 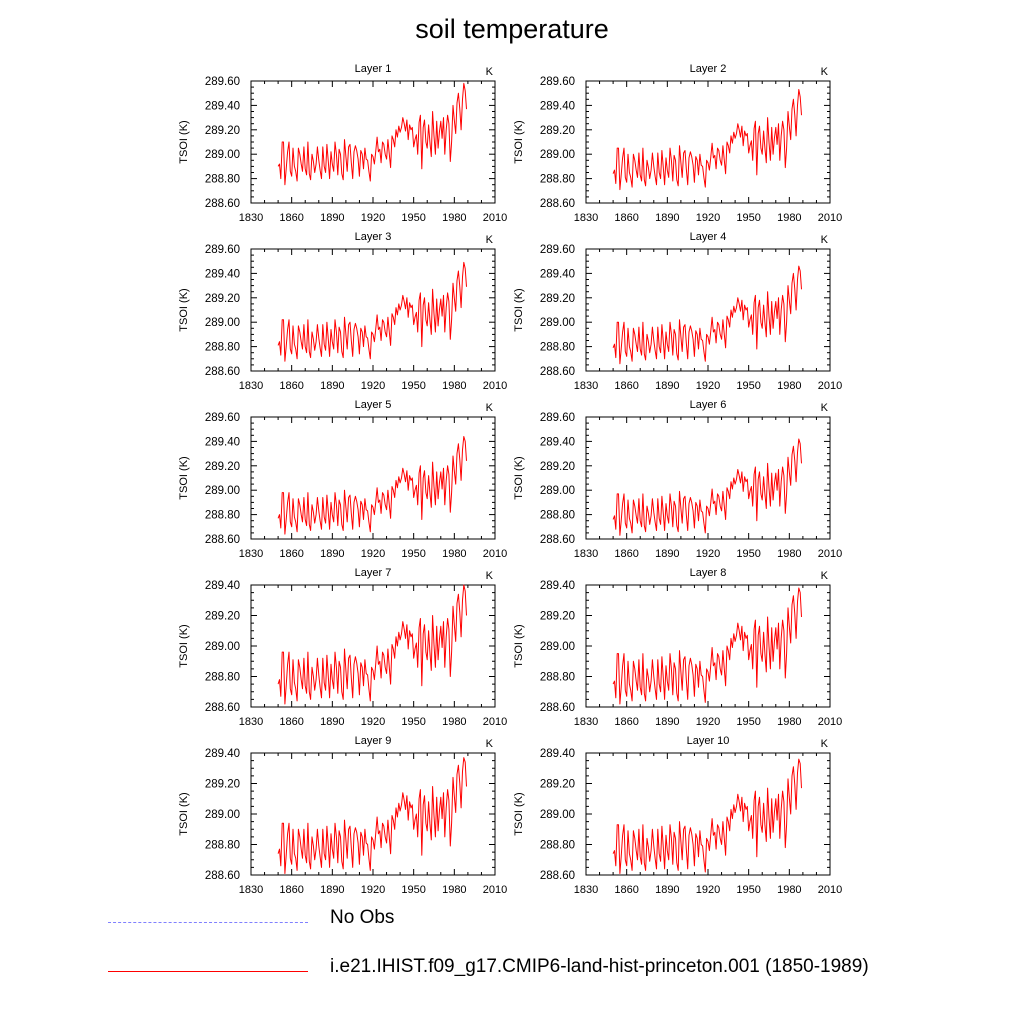 What do you see at coordinates (373, 405) in the screenshot?
I see `panel-title: Layer 5` at bounding box center [373, 405].